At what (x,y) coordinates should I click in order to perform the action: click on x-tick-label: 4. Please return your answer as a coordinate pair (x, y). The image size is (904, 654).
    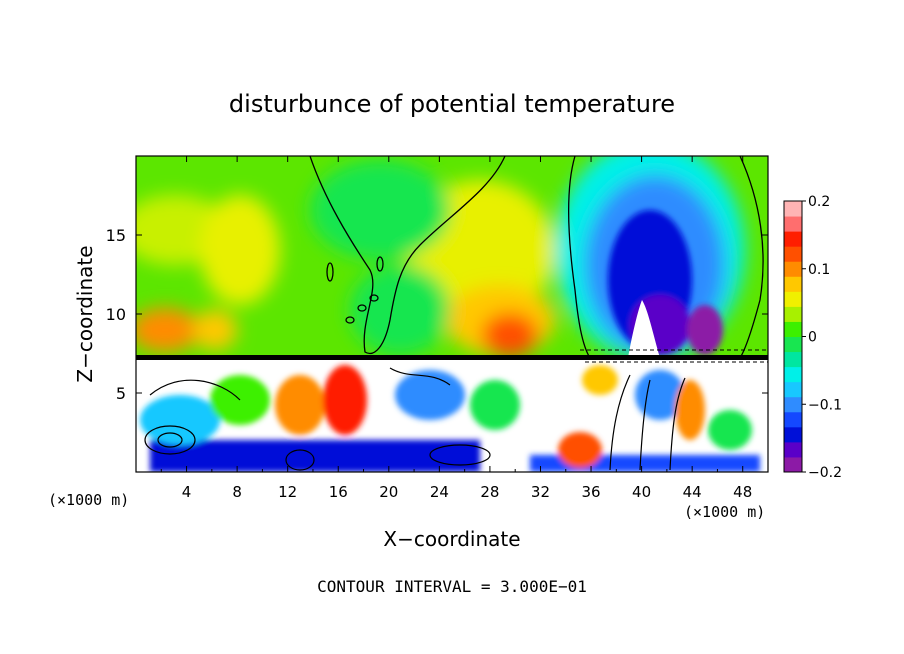
    Looking at the image, I should click on (187, 492).